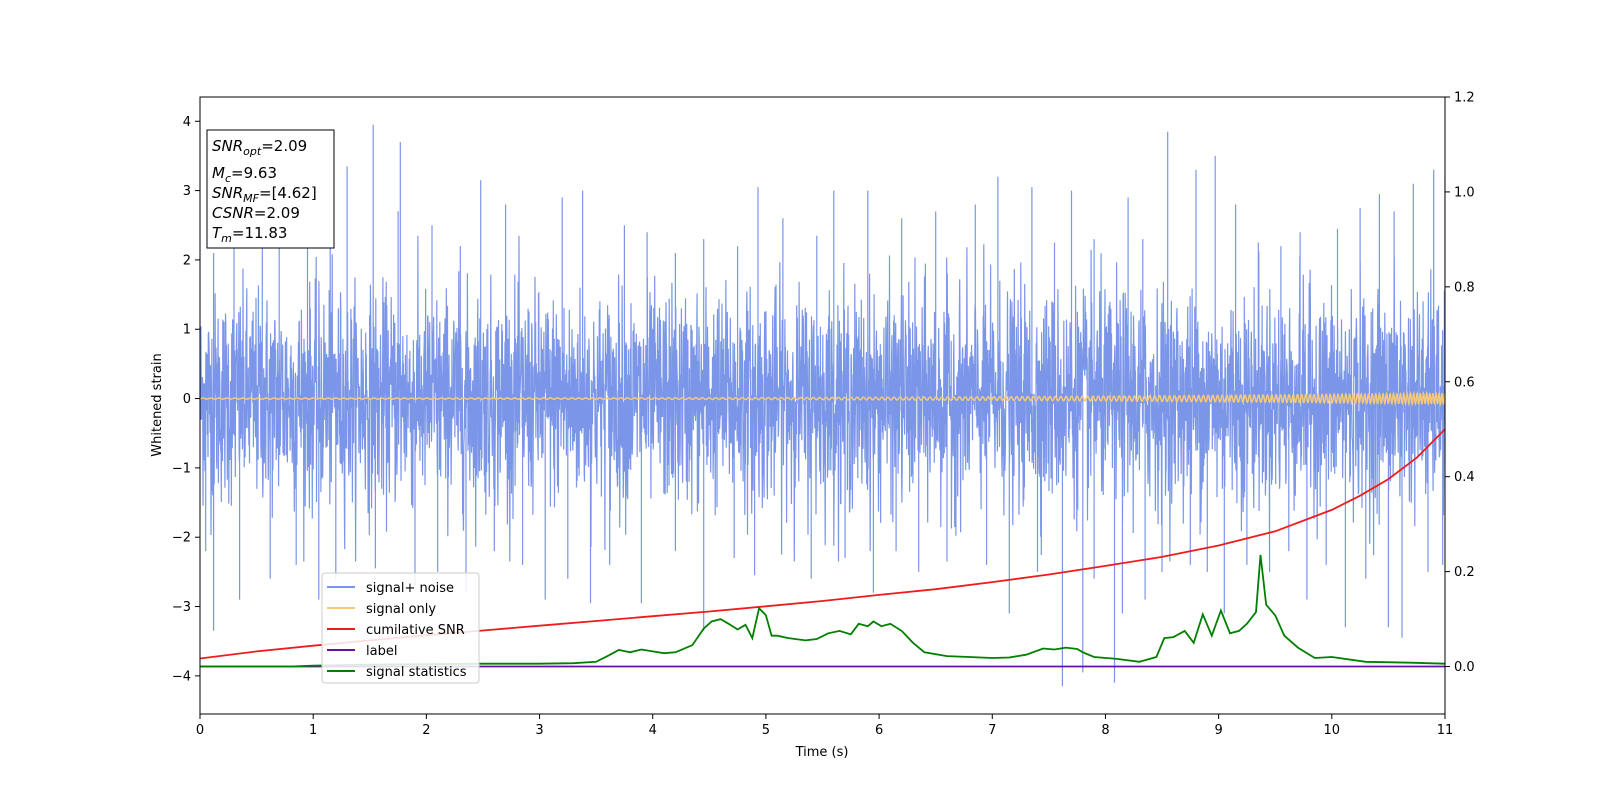 This screenshot has height=800, width=1600. What do you see at coordinates (187, 260) in the screenshot?
I see `y-left-tick-label: 2` at bounding box center [187, 260].